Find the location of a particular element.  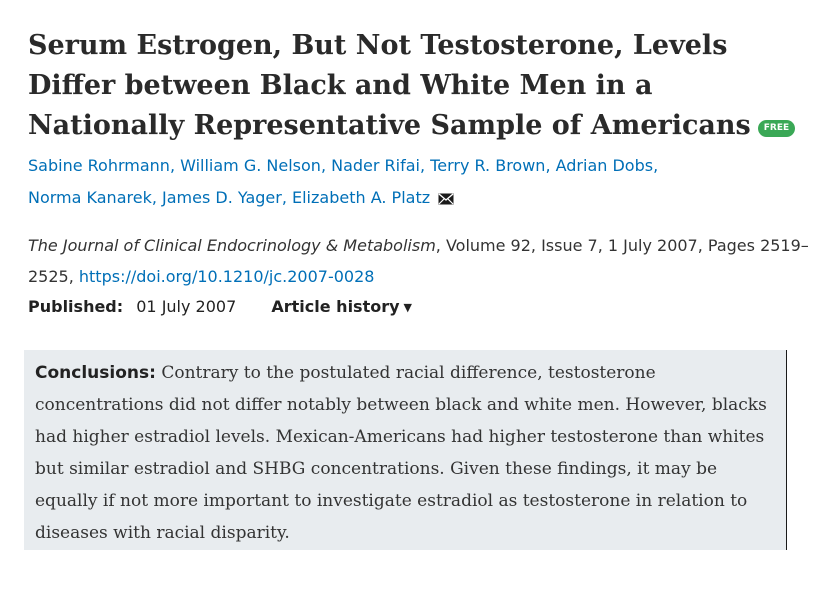

author-link: Norma Kanarek is located at coordinates (90, 197).